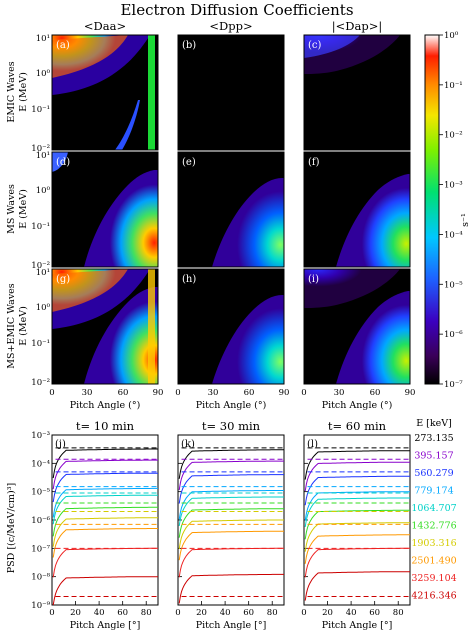 The image size is (474, 640). Describe the element at coordinates (121, 218) in the screenshot. I see `panel-d-ms-tongue` at that location.